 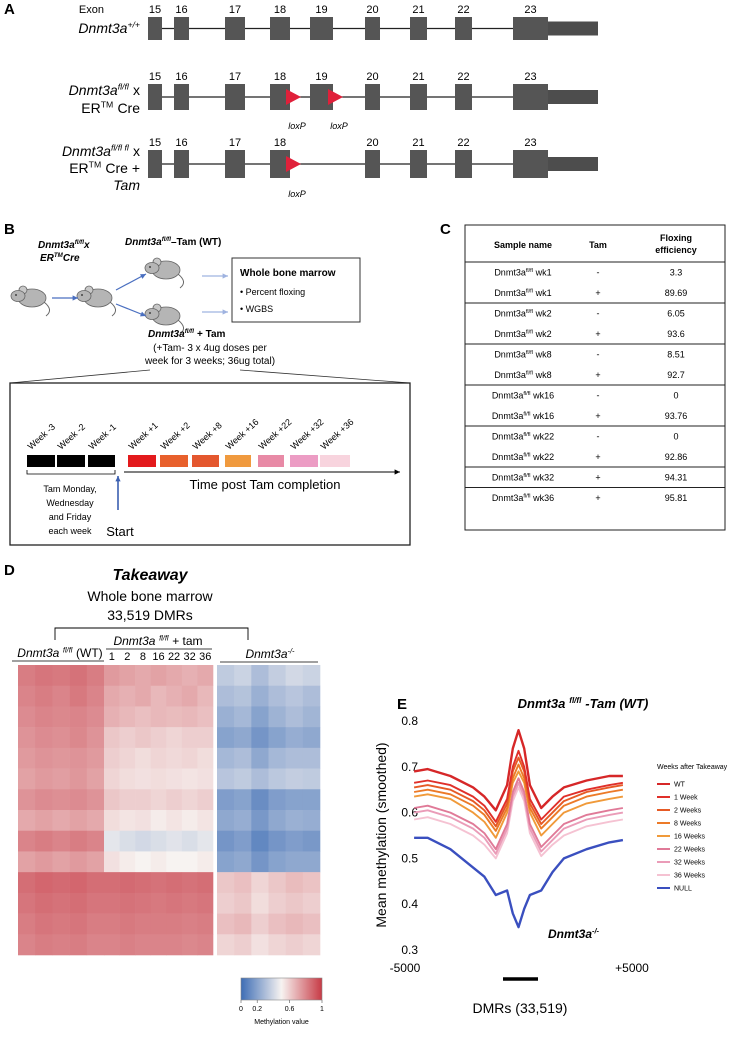 I want to click on row-label-part: x, so click(x=136, y=90).